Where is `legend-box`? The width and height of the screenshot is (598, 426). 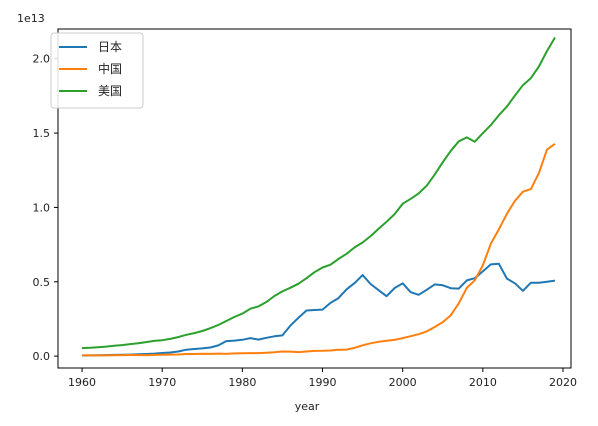
legend-box is located at coordinates (97, 70).